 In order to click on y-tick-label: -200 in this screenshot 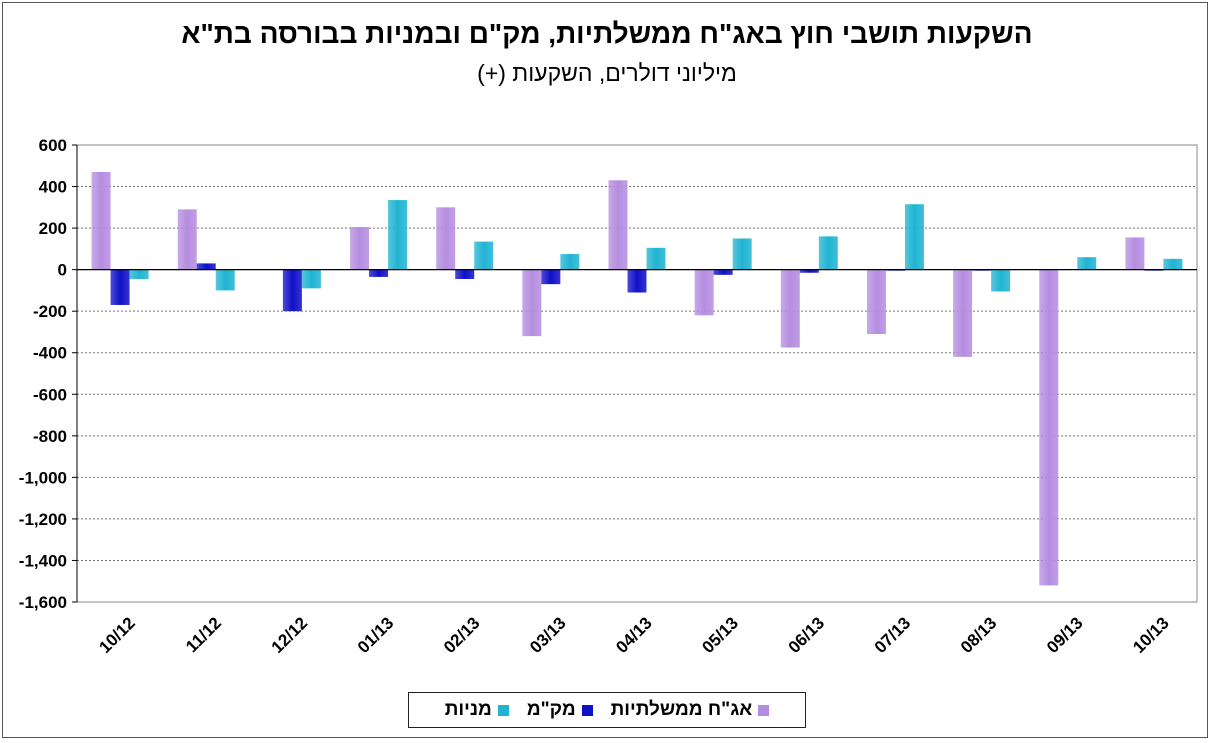, I will do `click(50, 311)`.